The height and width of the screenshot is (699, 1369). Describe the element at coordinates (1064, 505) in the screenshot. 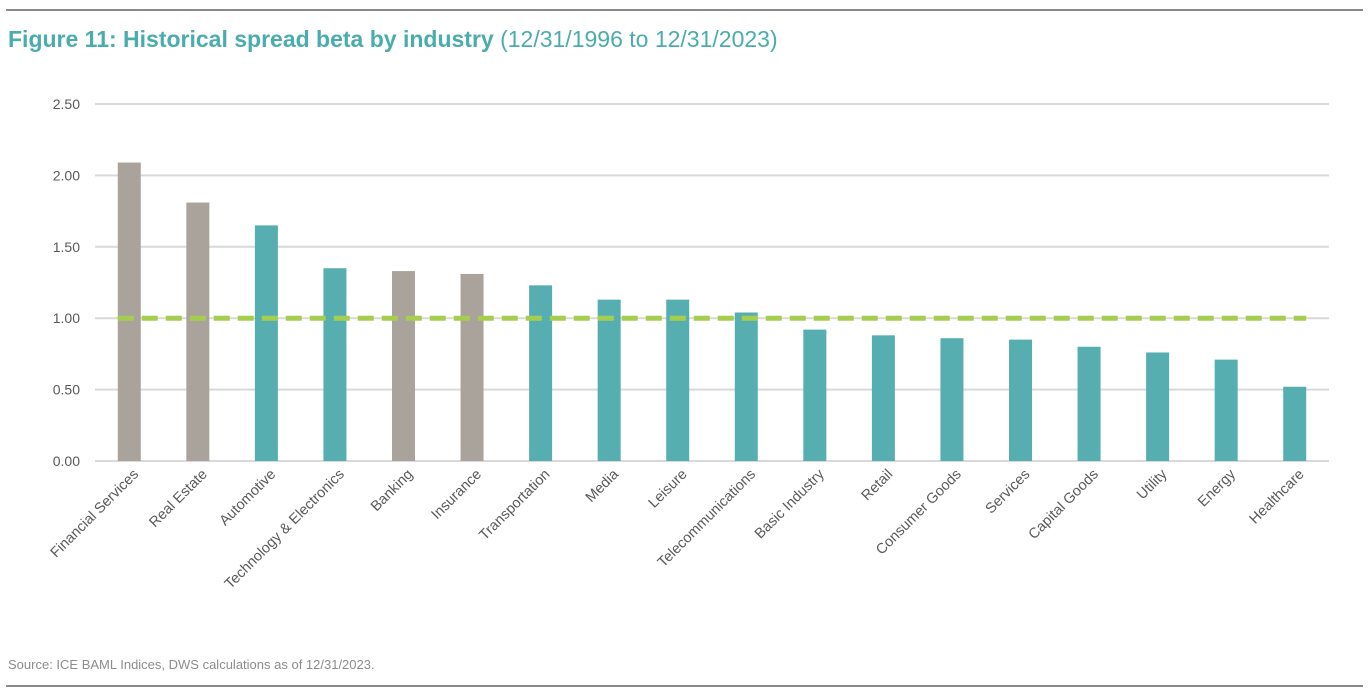

I see `x-tick-label: Capital Goods` at that location.